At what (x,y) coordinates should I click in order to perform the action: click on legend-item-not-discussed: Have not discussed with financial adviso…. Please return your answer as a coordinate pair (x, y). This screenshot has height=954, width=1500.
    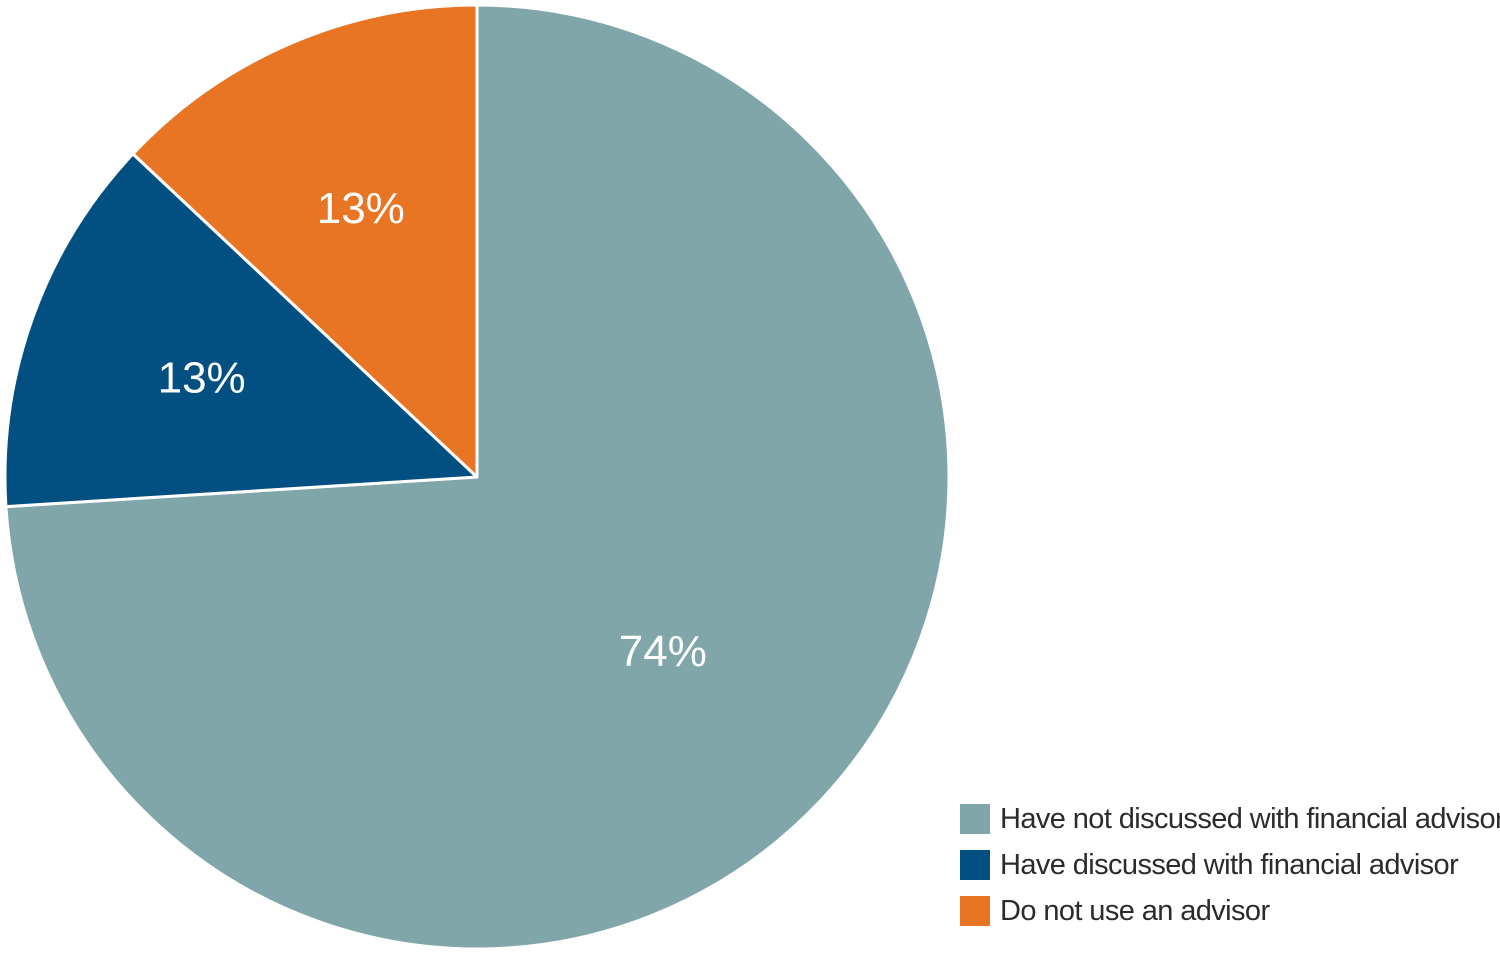
    Looking at the image, I should click on (1230, 819).